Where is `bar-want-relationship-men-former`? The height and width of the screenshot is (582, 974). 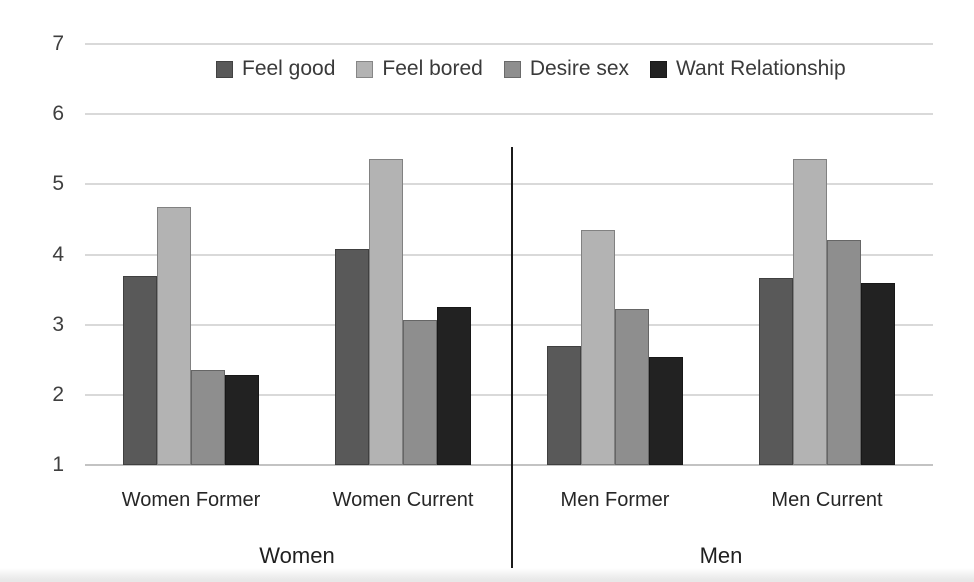
bar-want-relationship-men-former is located at coordinates (666, 410).